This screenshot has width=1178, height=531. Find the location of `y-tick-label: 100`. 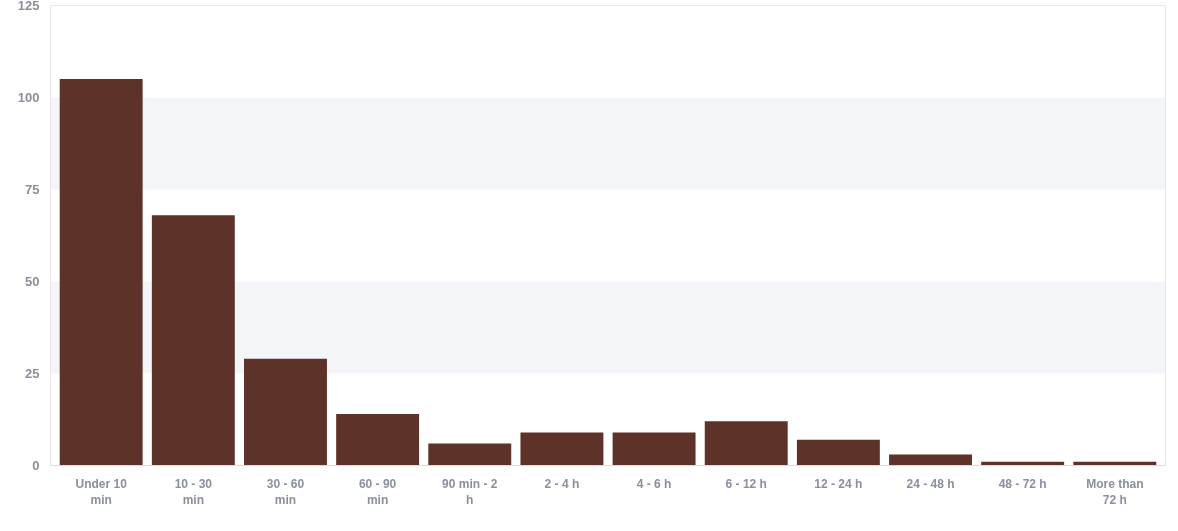

y-tick-label: 100 is located at coordinates (28, 97).